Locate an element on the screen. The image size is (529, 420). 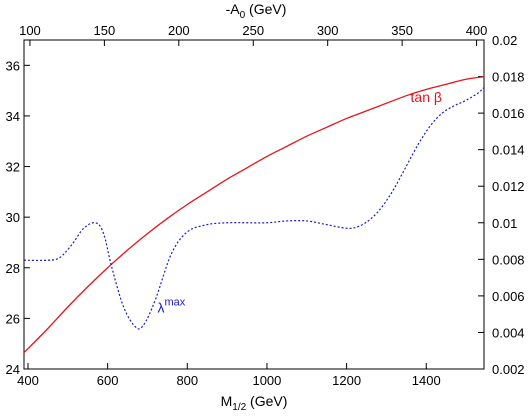
y-tick-label: 34 is located at coordinates (13, 116).